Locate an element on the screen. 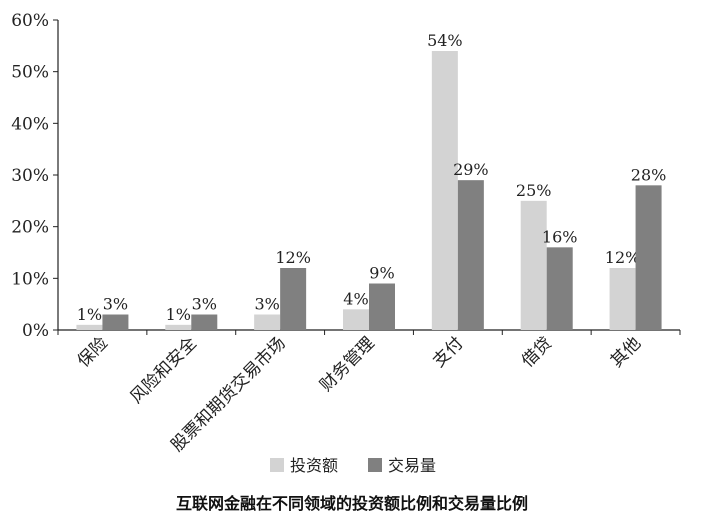 The height and width of the screenshot is (524, 704). data-label: 4% is located at coordinates (355, 298).